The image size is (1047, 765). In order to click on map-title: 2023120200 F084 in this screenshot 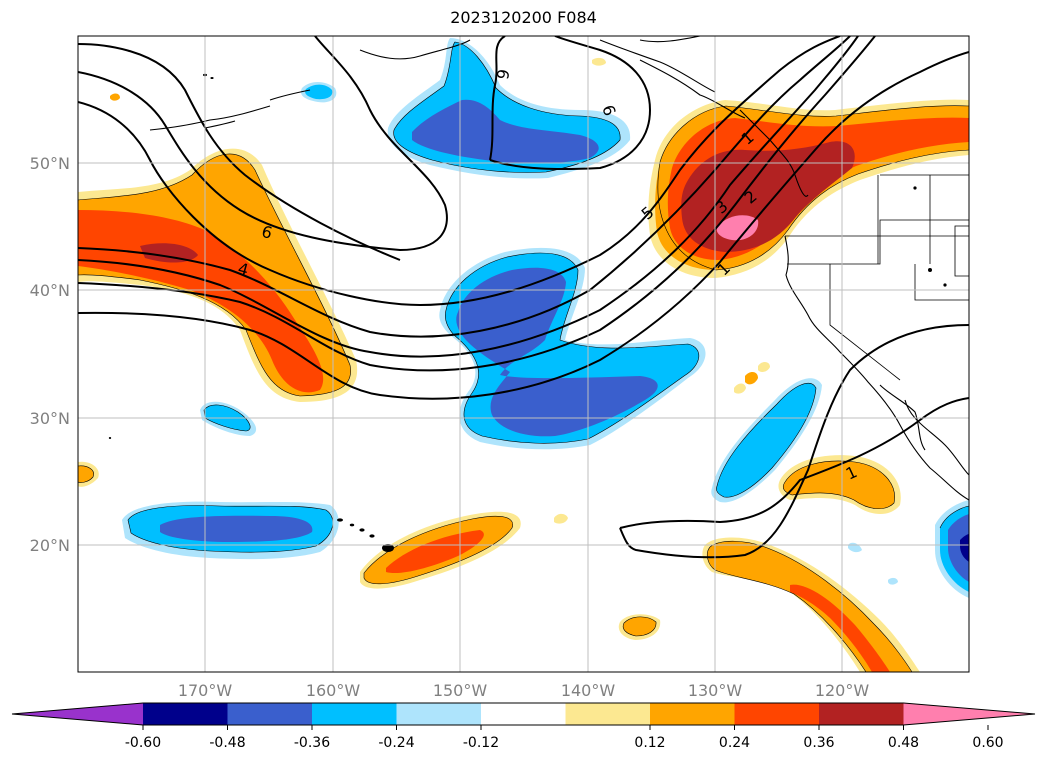, I will do `click(523, 17)`.